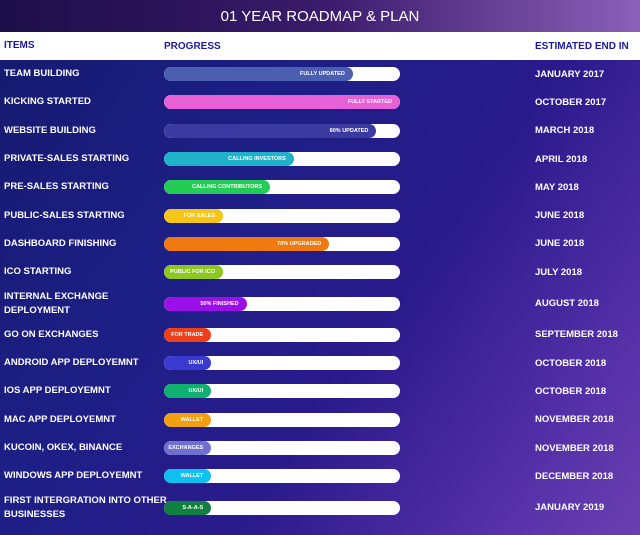 This screenshot has width=640, height=535. I want to click on item: PRIVATE-SALES STARTING, so click(67, 159).